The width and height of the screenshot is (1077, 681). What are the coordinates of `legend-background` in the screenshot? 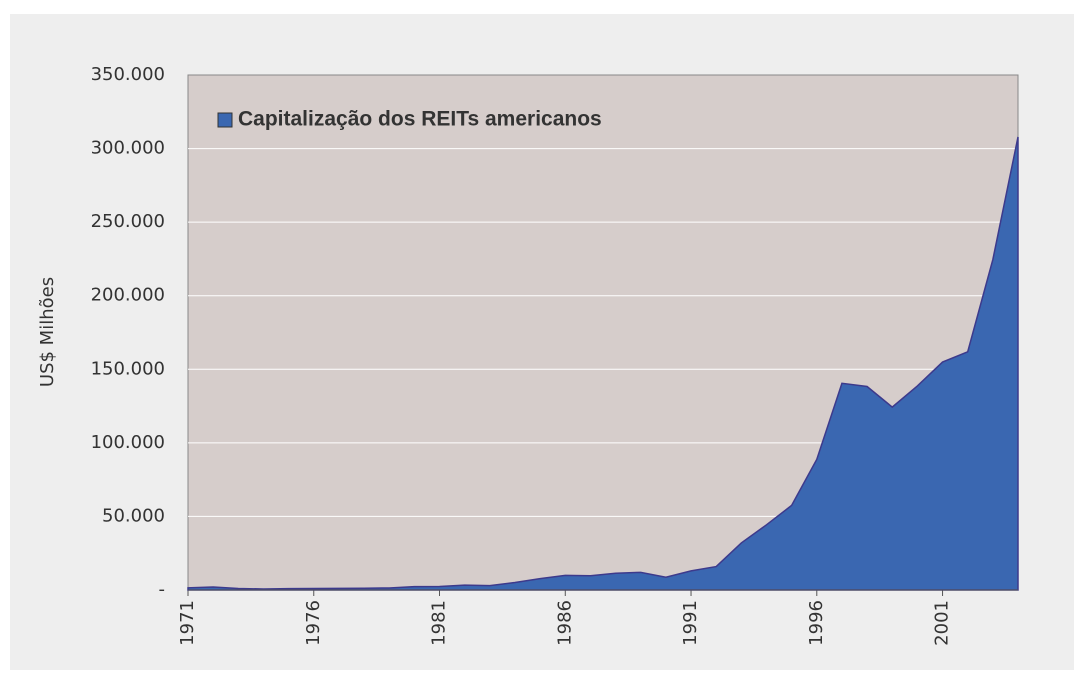 It's located at (442, 122).